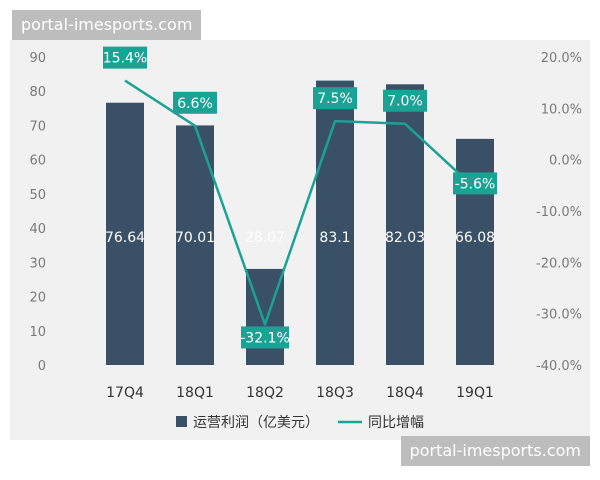  Describe the element at coordinates (561, 109) in the screenshot. I see `y-right-tick-label: 10.0%` at that location.